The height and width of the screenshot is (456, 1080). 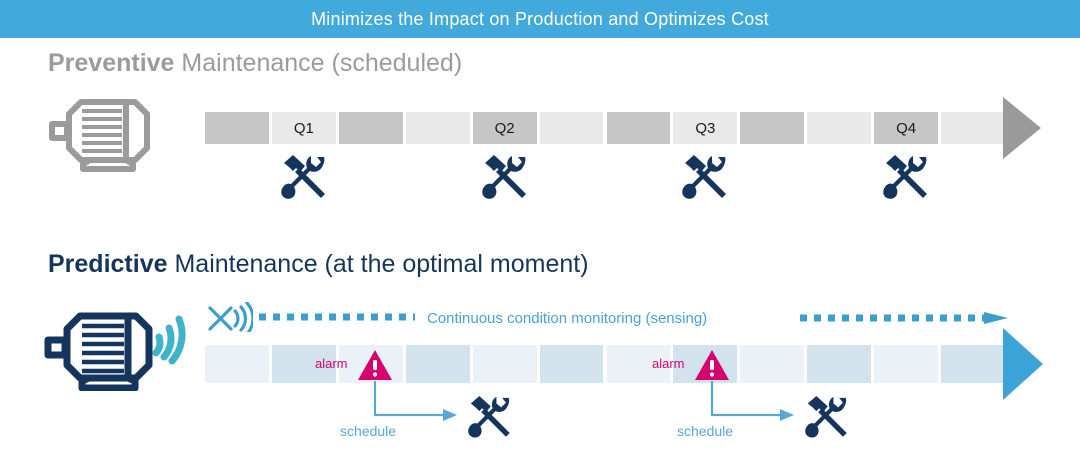 What do you see at coordinates (115, 351) in the screenshot?
I see `electric-motor-wireless-icon` at bounding box center [115, 351].